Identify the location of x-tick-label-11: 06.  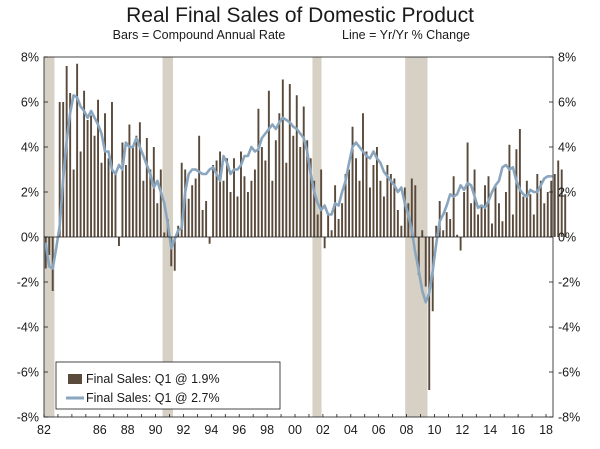
(379, 430).